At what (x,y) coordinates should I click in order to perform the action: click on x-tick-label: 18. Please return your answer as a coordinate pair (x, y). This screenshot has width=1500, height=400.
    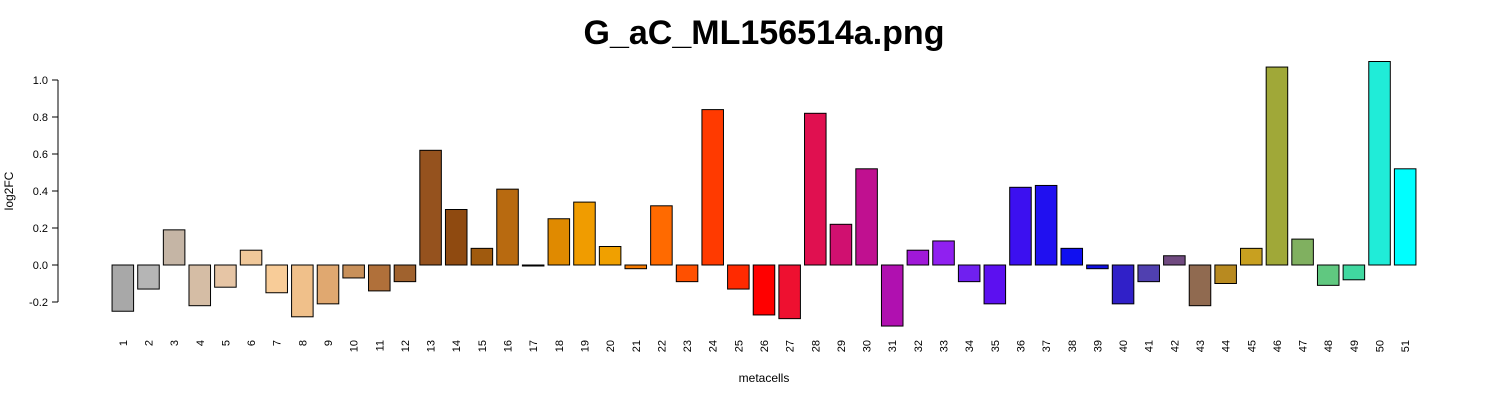
    Looking at the image, I should click on (560, 346).